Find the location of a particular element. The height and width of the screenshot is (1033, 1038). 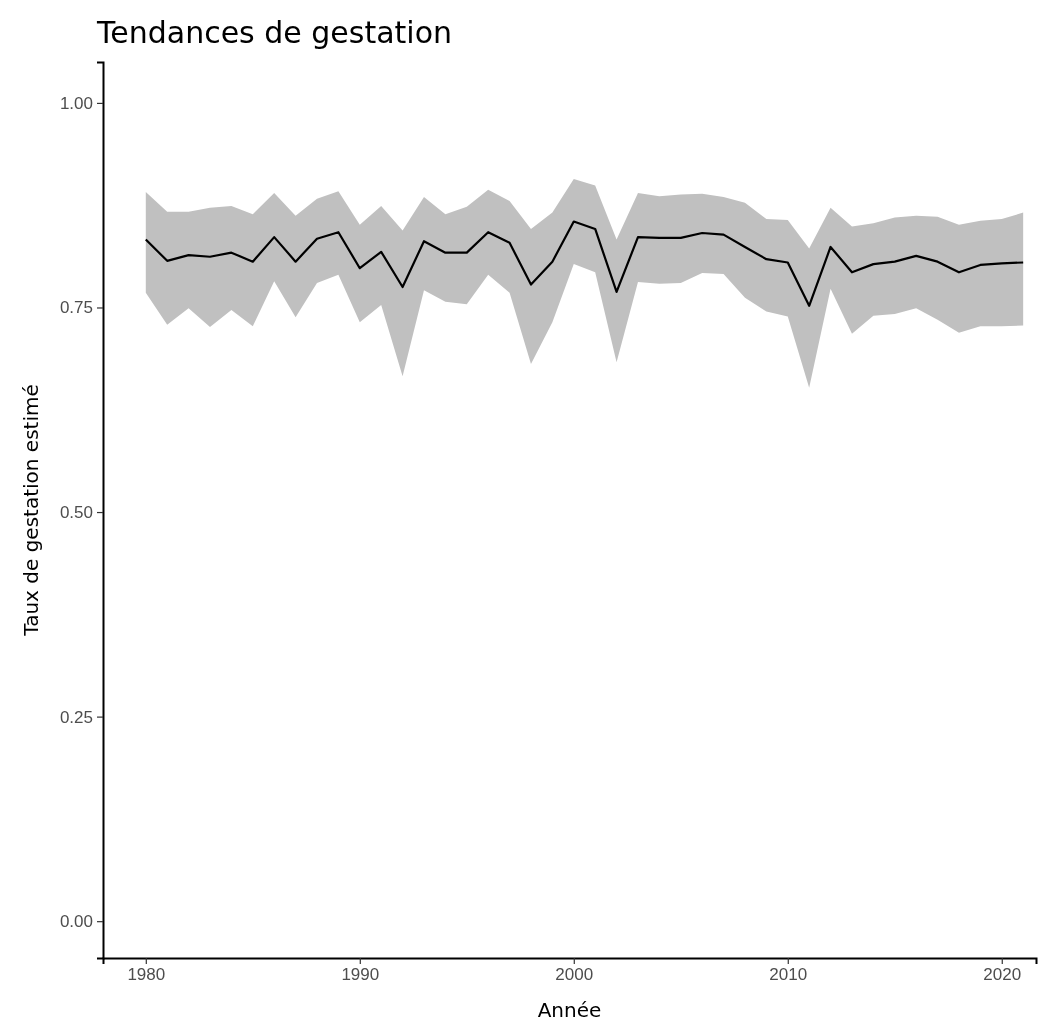

x-tick-label: 2020 is located at coordinates (1002, 975).